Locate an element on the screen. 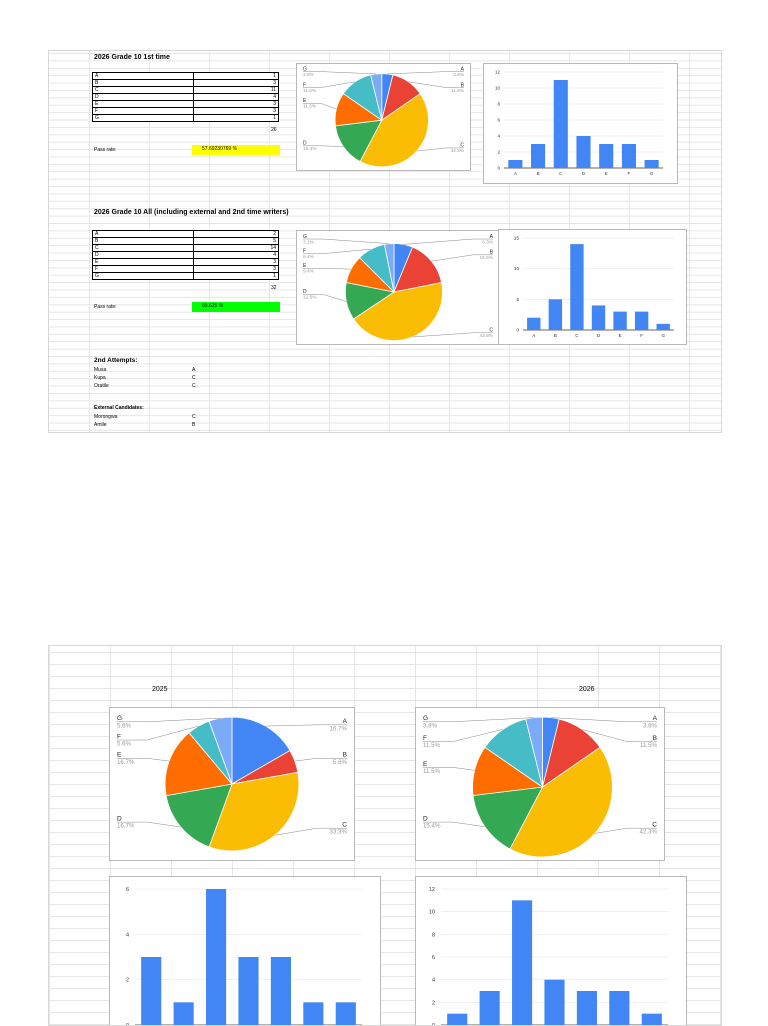  pie-all-svg: A6.3%B15.6%C43.8%D12.5%E9.4%F9.4%G3.1% is located at coordinates (398, 287).